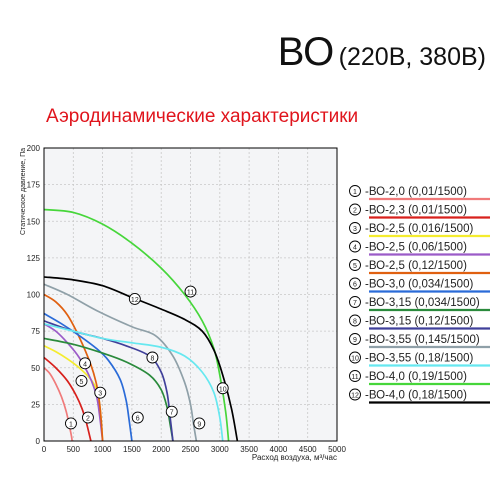  I want to click on legend-entry: -ВО-3,55 (0,18/1500), so click(419, 359).